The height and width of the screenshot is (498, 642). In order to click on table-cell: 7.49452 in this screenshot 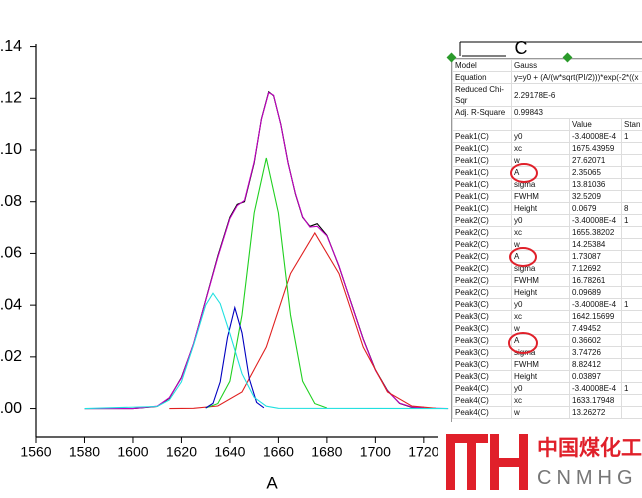, I will do `click(596, 329)`.